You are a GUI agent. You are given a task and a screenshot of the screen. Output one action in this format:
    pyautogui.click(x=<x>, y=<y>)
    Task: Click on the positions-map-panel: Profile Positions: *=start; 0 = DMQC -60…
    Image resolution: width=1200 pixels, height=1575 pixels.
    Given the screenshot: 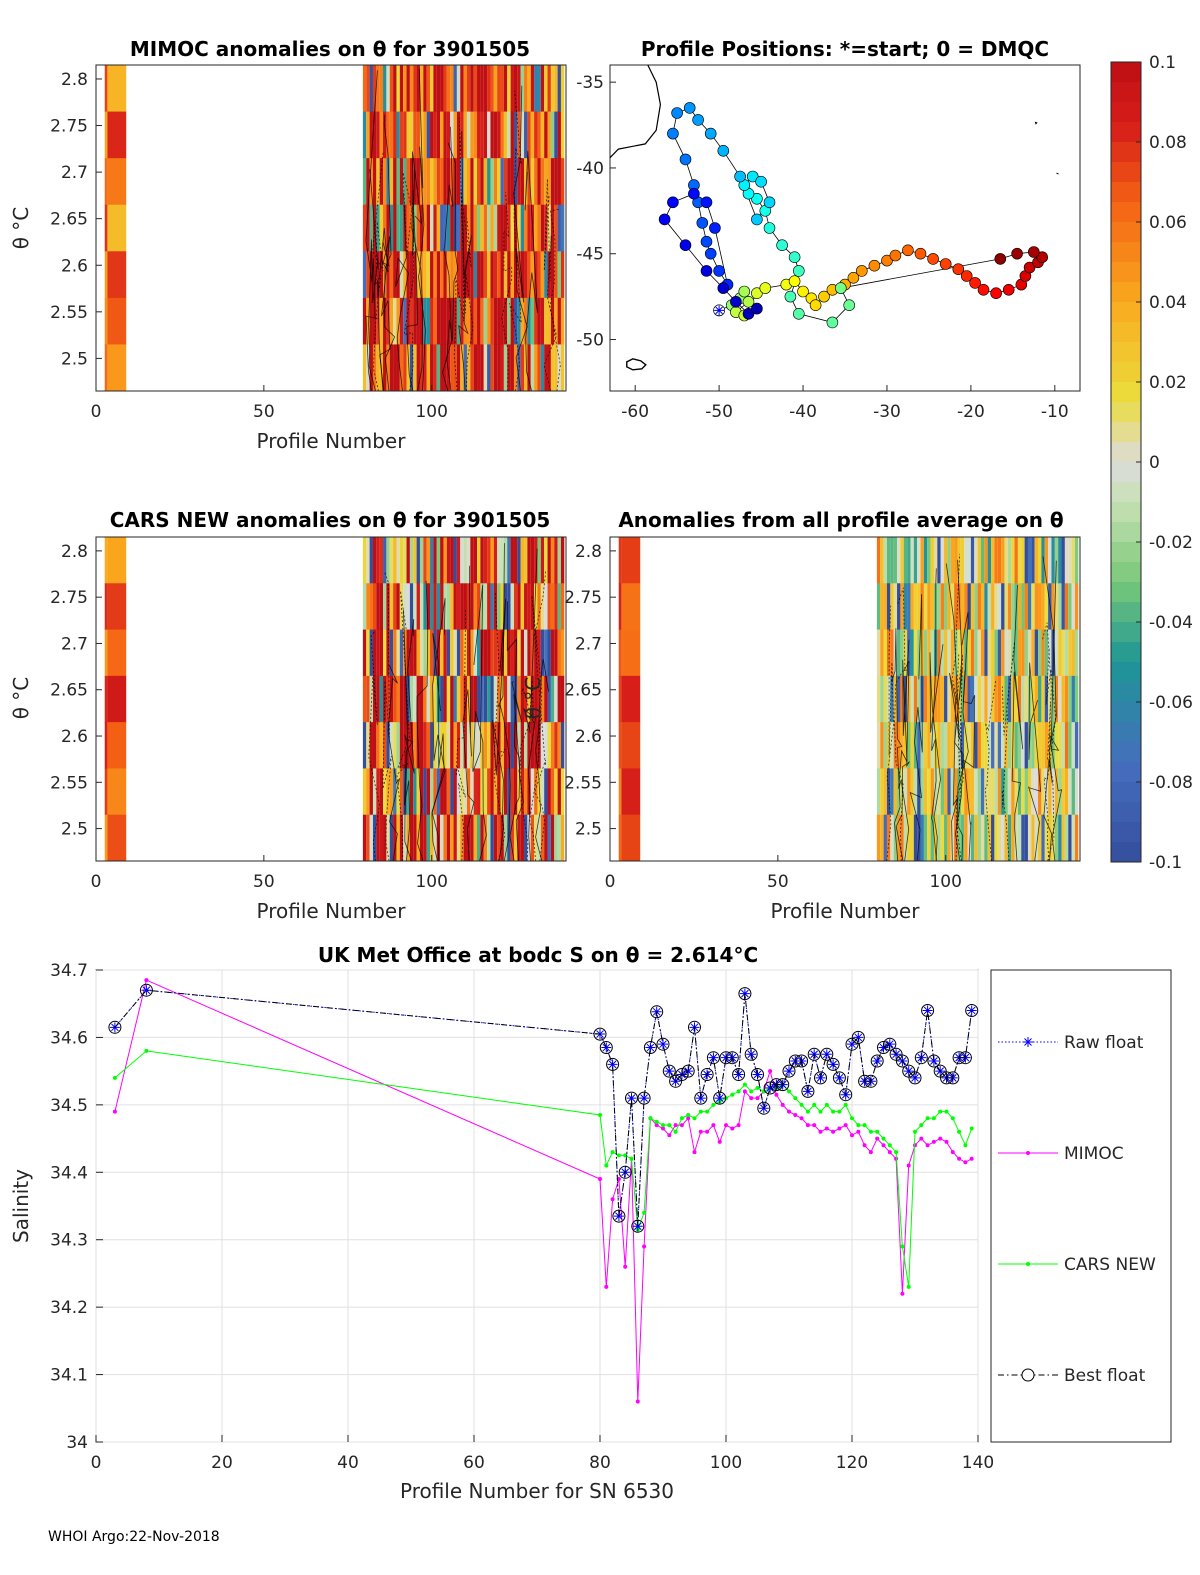 What is the action you would take?
    pyautogui.click(x=828, y=229)
    